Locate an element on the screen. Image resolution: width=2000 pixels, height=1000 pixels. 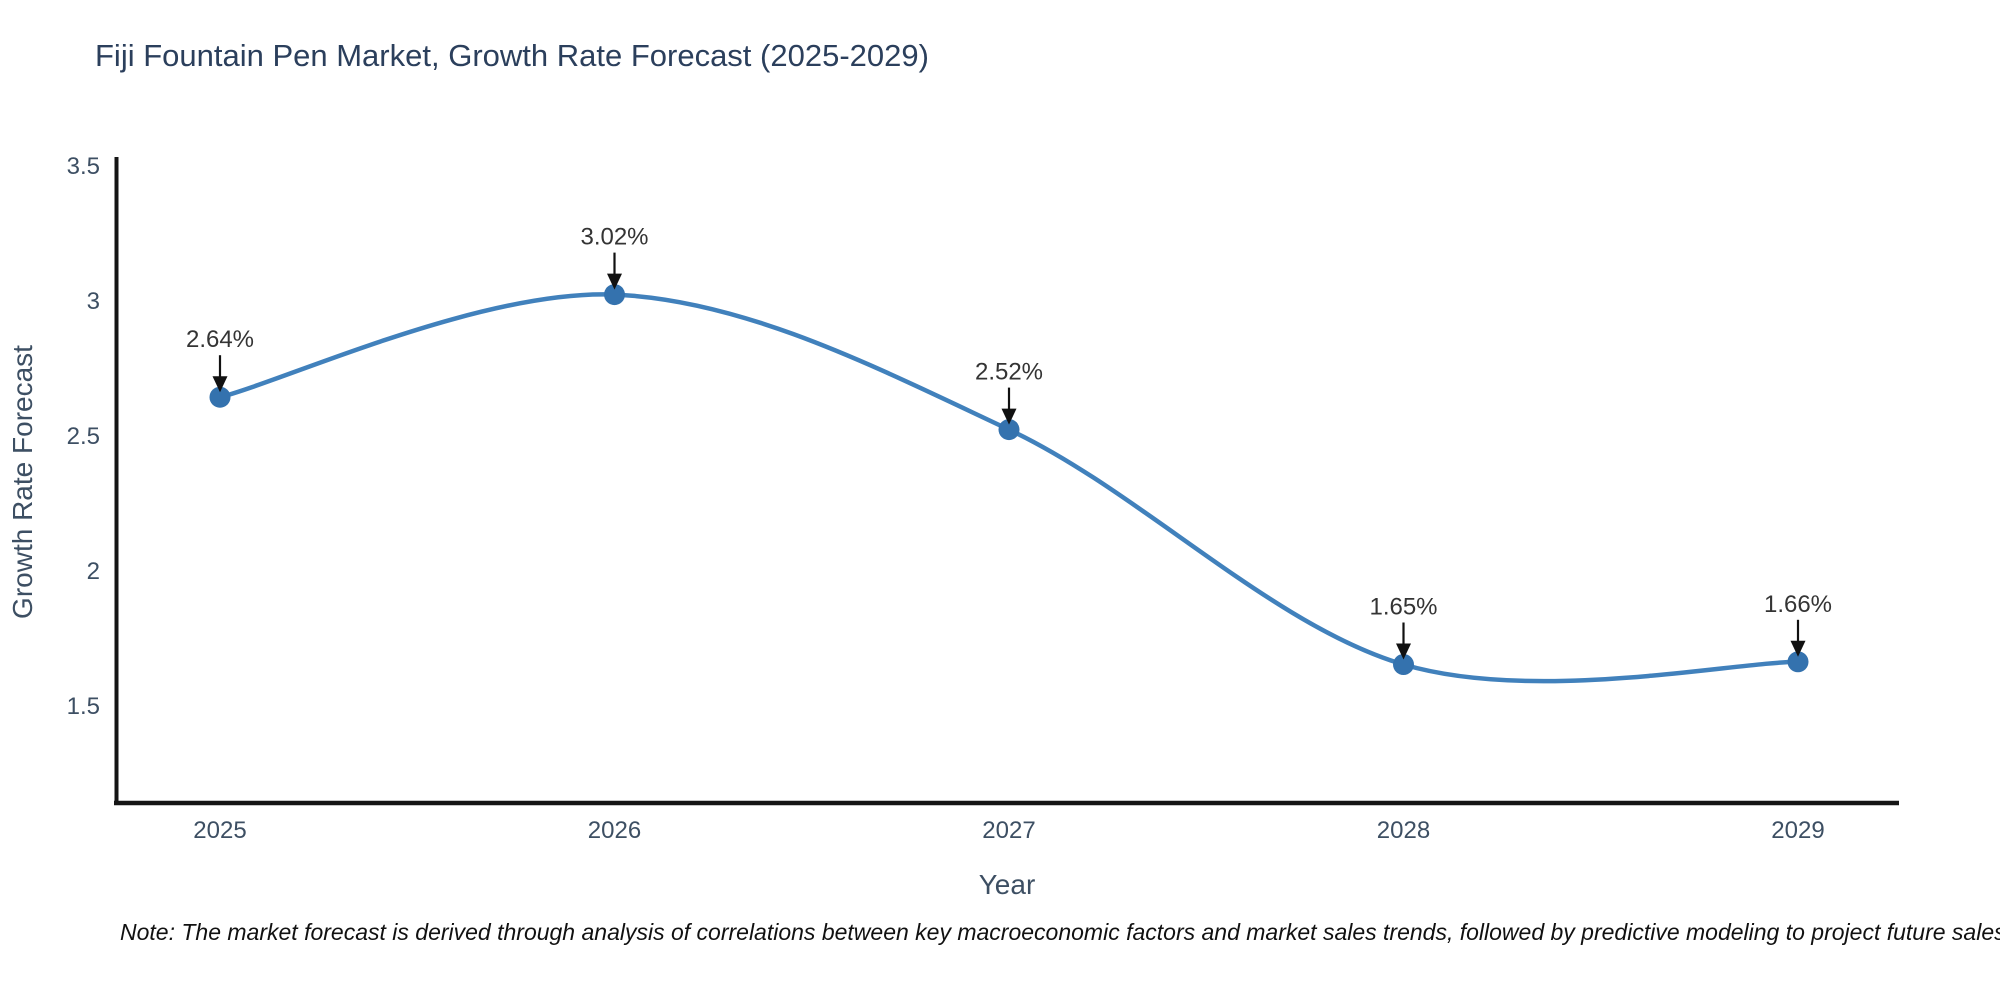
x-tick-label: 2025 is located at coordinates (219, 830).